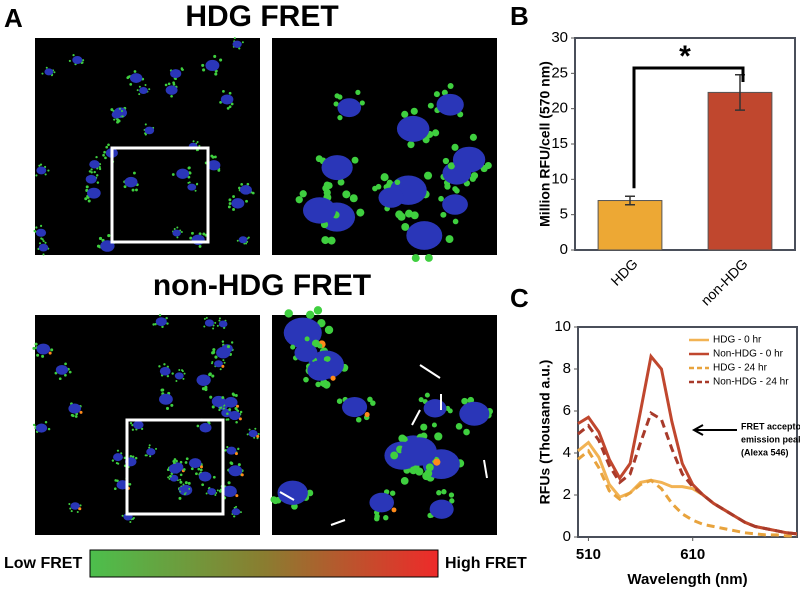 The width and height of the screenshot is (800, 595). What do you see at coordinates (588, 554) in the screenshot?
I see `x-tick-label: 510` at bounding box center [588, 554].